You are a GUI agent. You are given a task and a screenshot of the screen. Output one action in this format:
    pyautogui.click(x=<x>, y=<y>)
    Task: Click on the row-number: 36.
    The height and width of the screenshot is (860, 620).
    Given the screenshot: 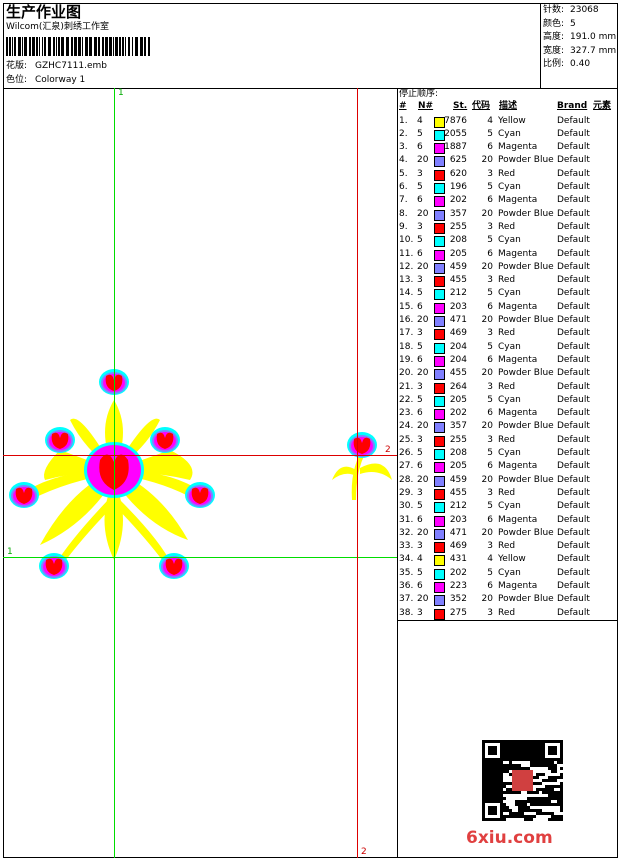 What is the action you would take?
    pyautogui.click(x=406, y=586)
    